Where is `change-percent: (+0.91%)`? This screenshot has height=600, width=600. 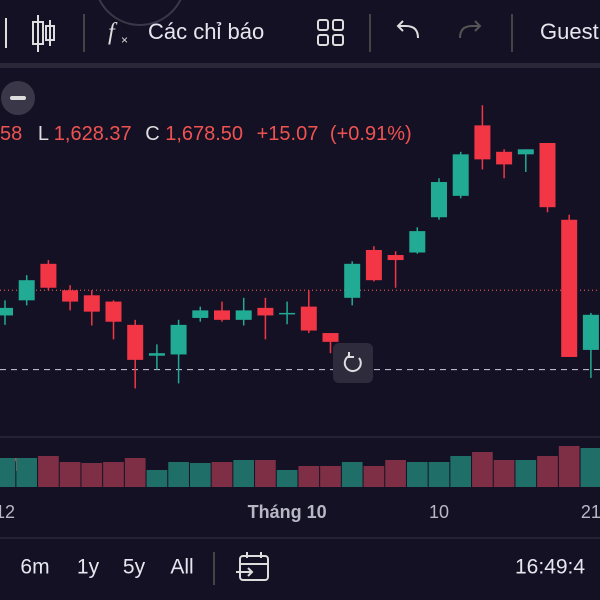
change-percent: (+0.91%) is located at coordinates (371, 134).